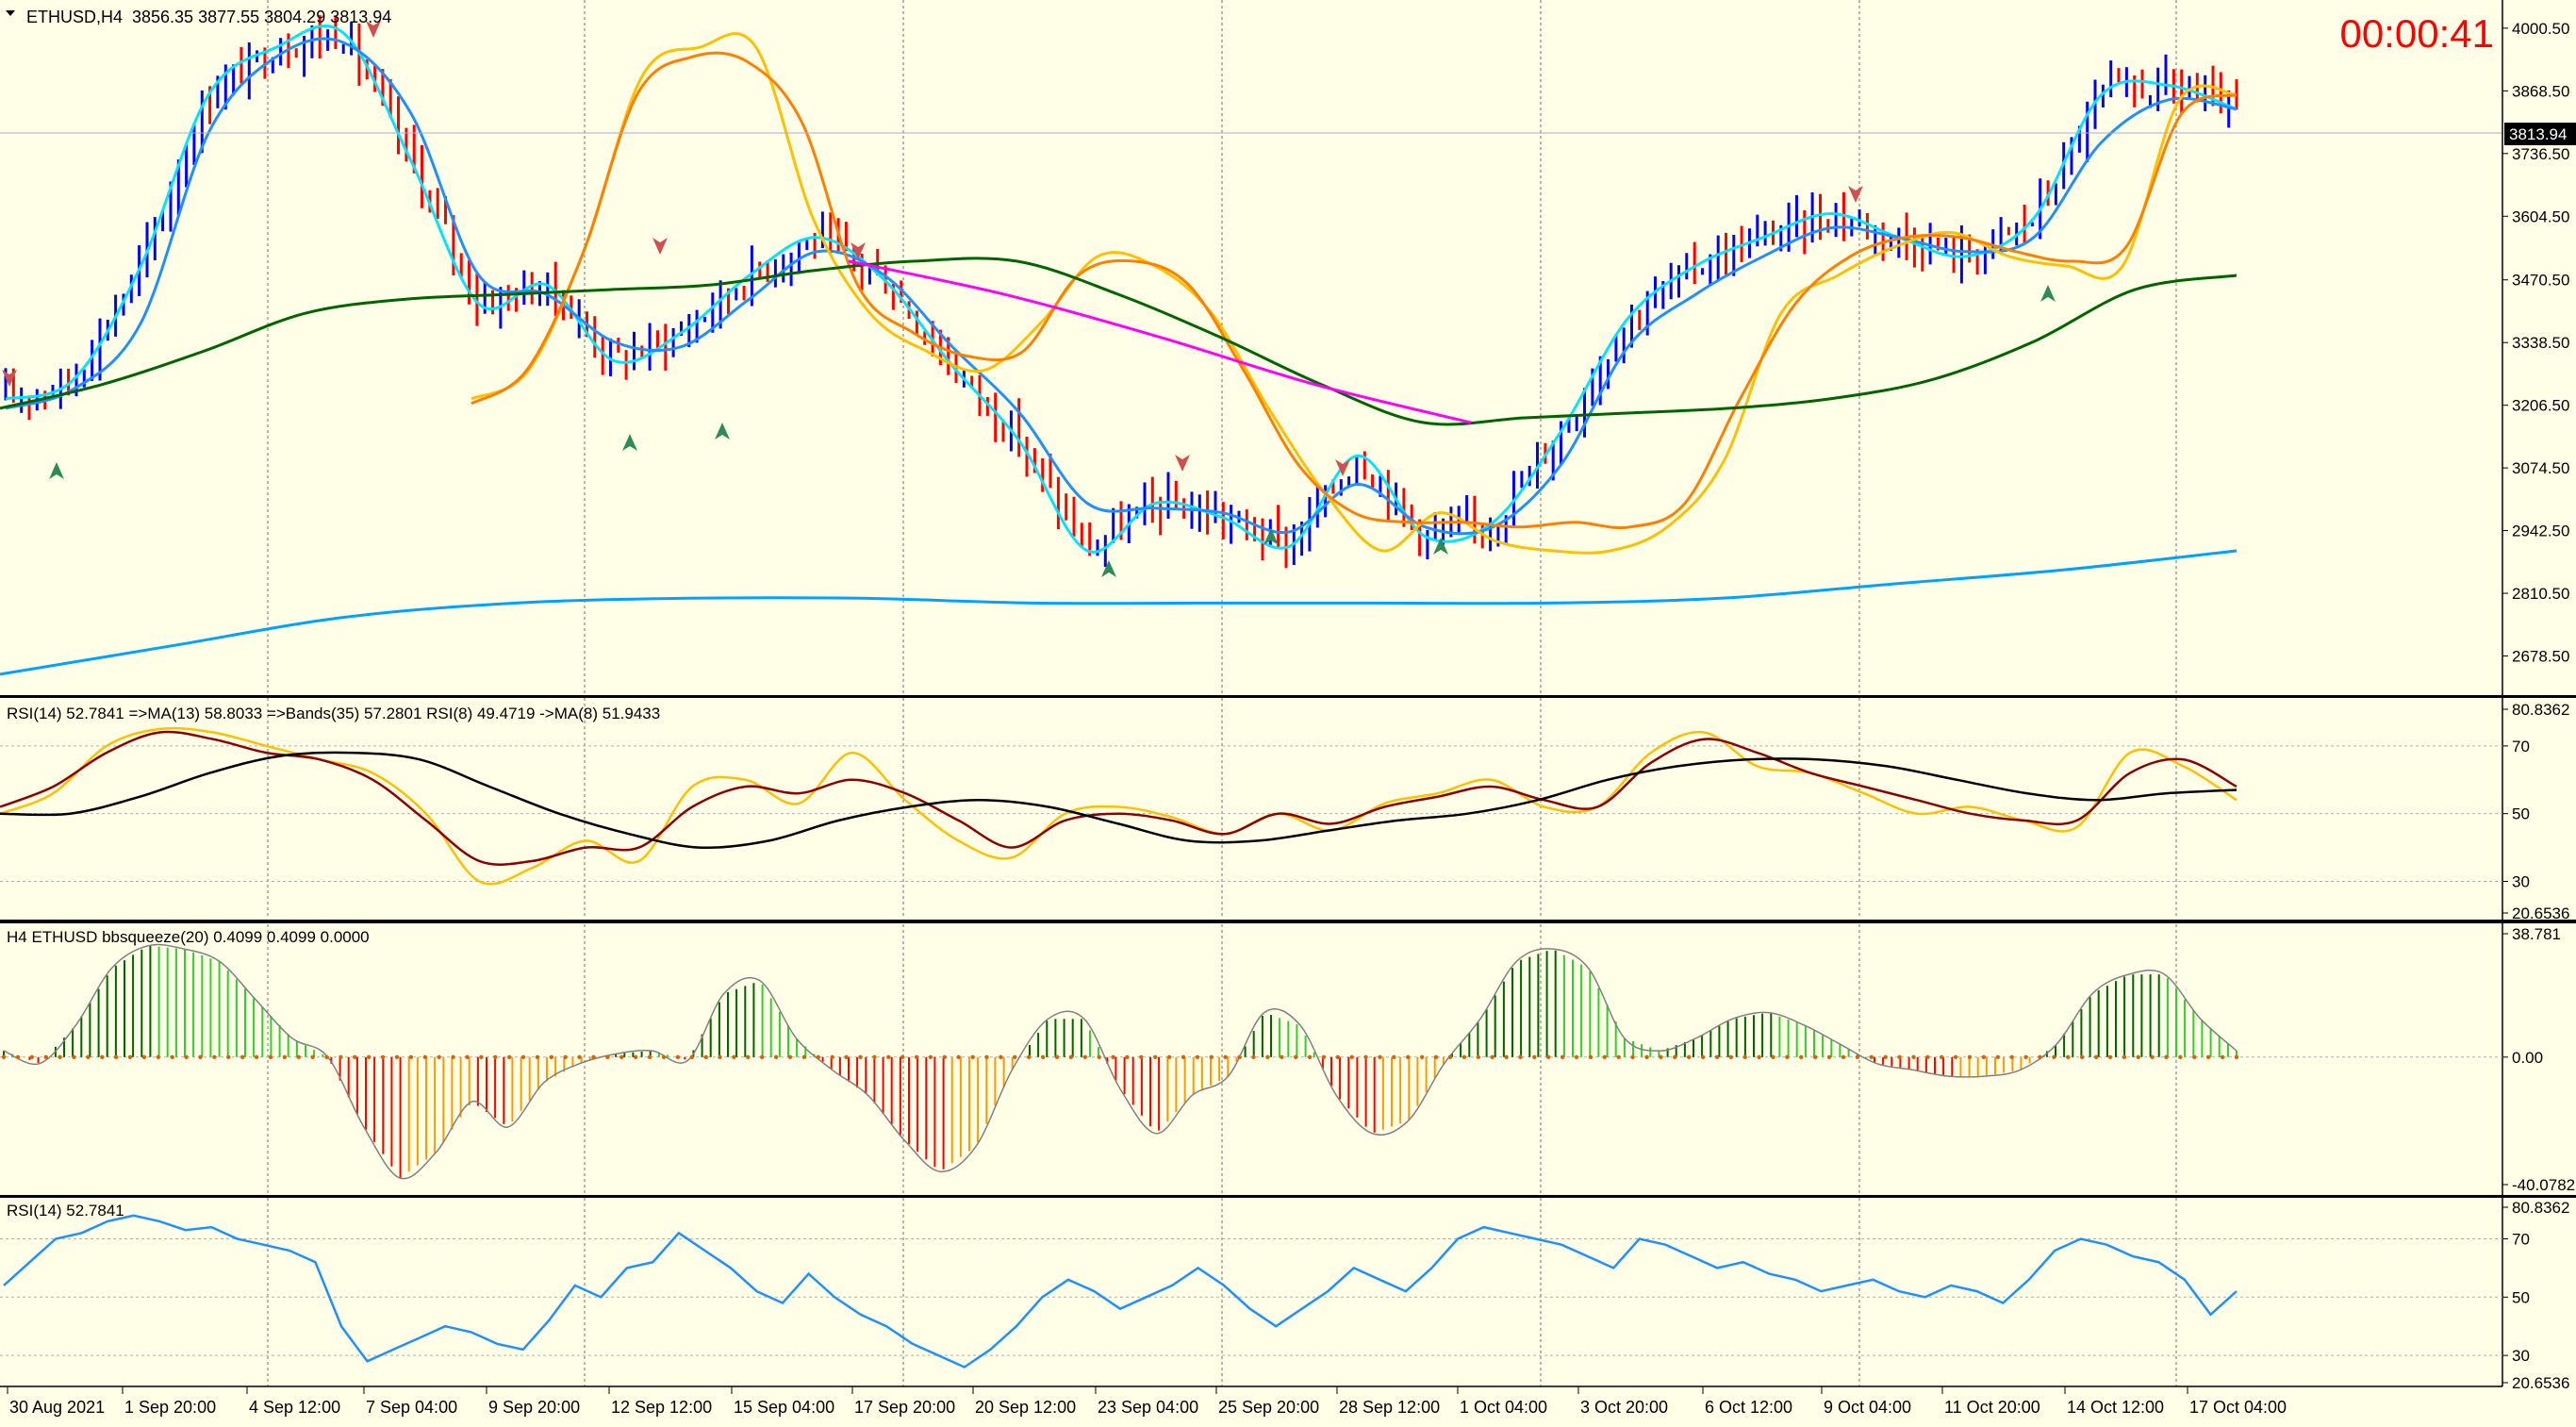 Image resolution: width=2576 pixels, height=1427 pixels. I want to click on time-tick-label: 7 Sep 04:00, so click(411, 1407).